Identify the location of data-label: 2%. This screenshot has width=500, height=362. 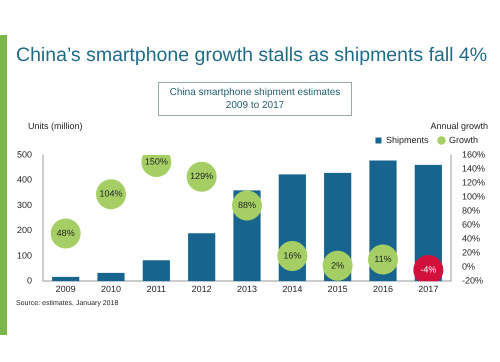
(337, 265).